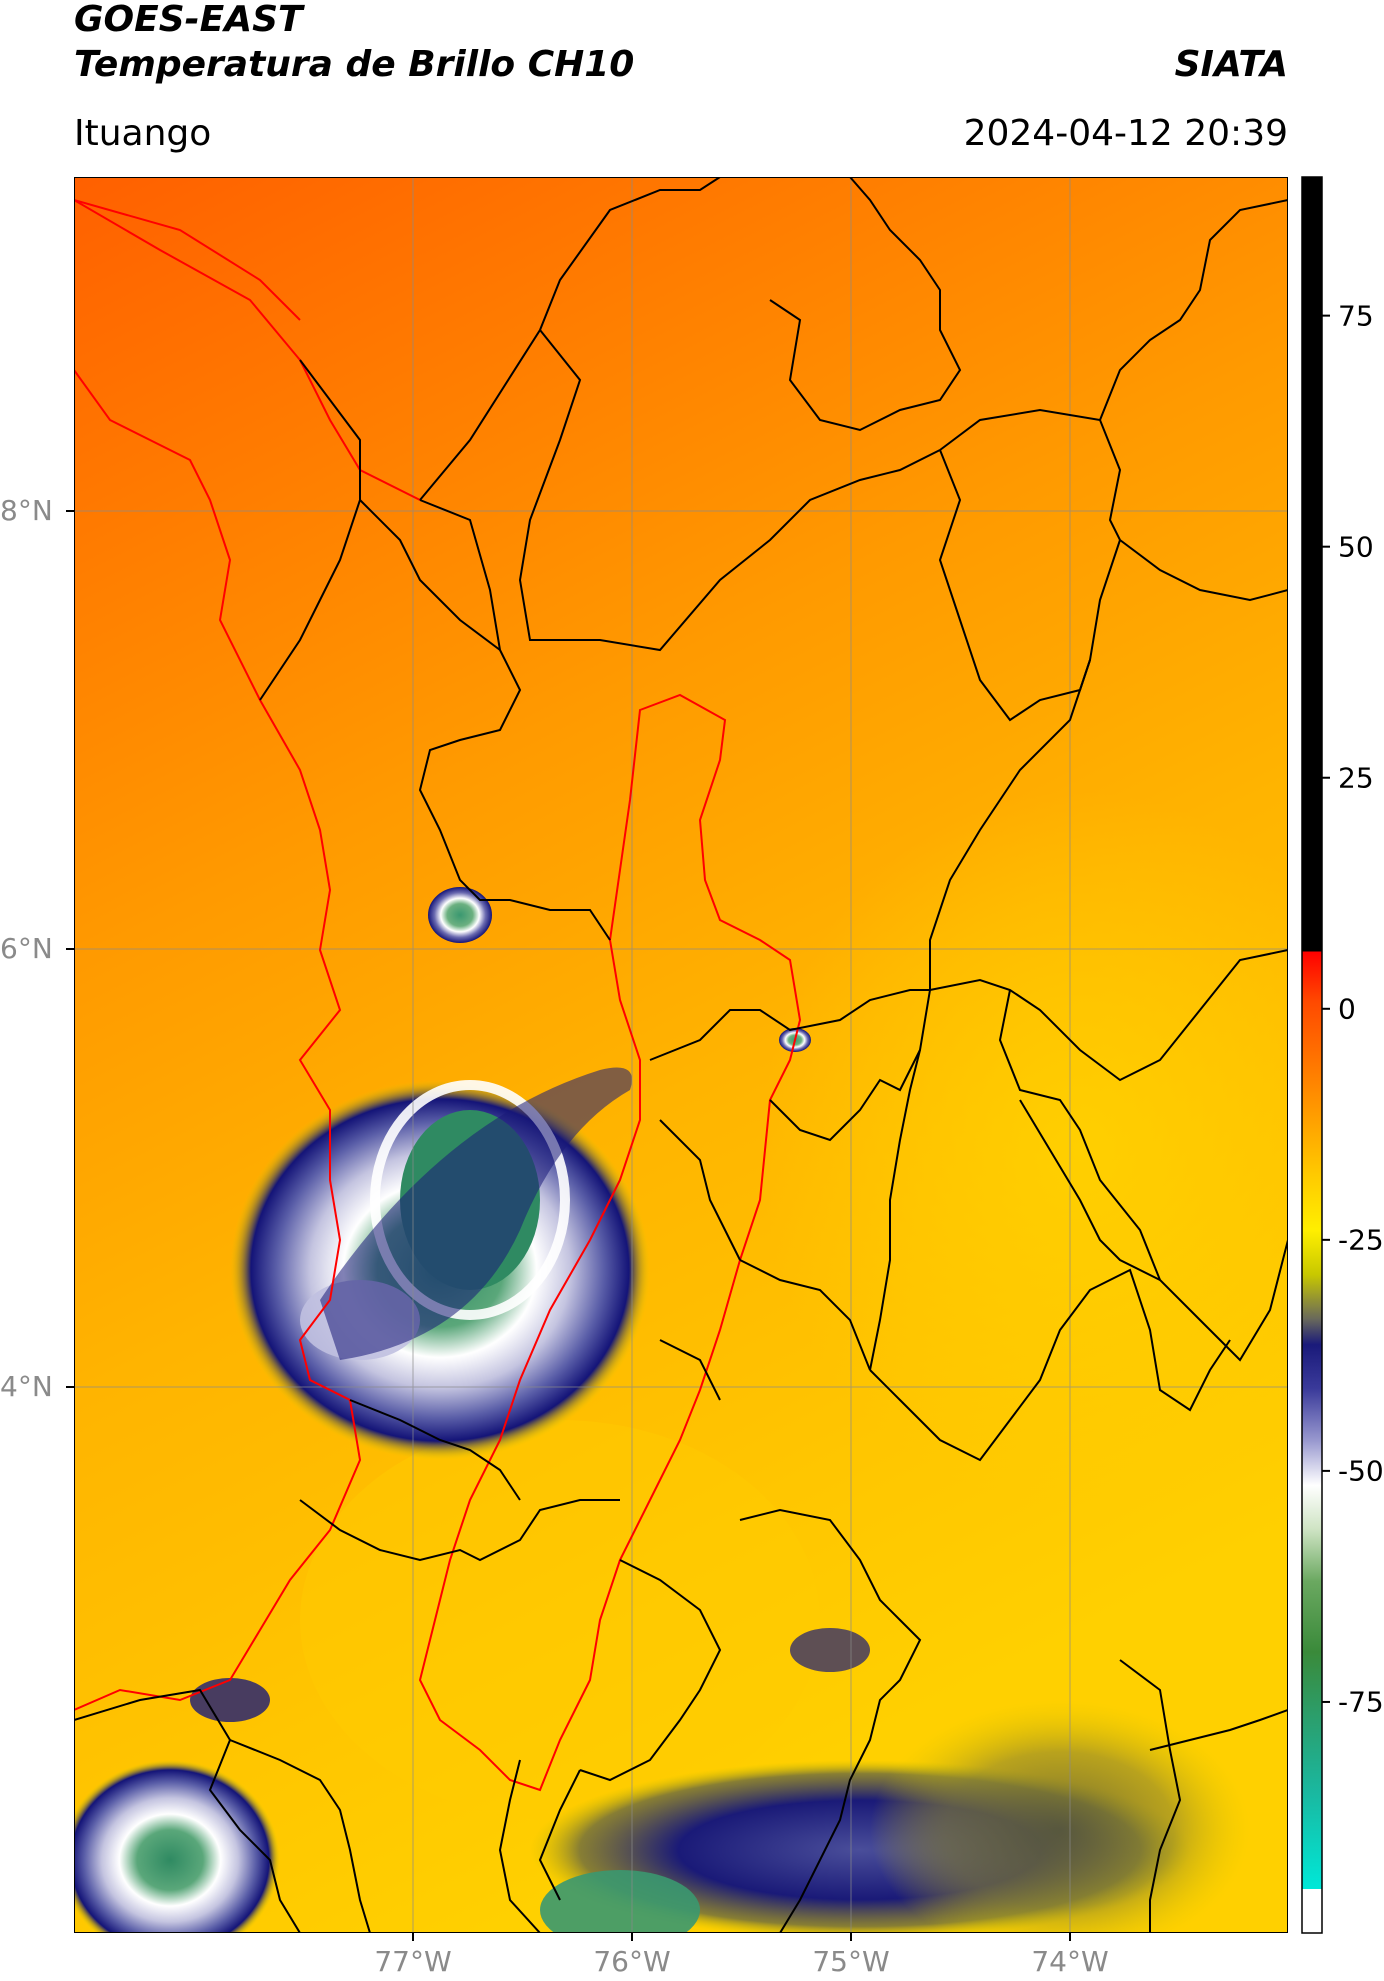  What do you see at coordinates (1231, 64) in the screenshot?
I see `brand-label: SIATA` at bounding box center [1231, 64].